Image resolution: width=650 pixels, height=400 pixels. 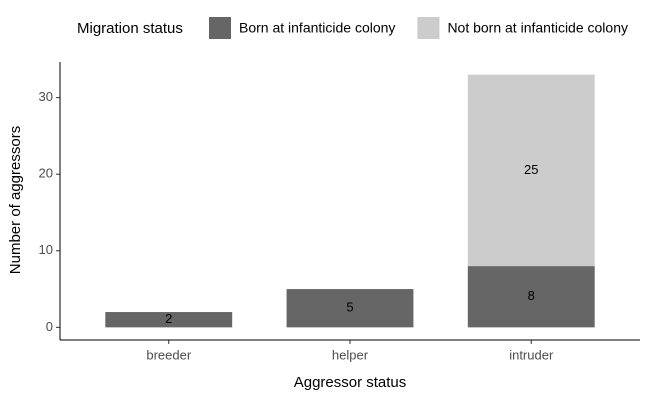 What do you see at coordinates (49, 326) in the screenshot?
I see `y-tick-label: 0` at bounding box center [49, 326].